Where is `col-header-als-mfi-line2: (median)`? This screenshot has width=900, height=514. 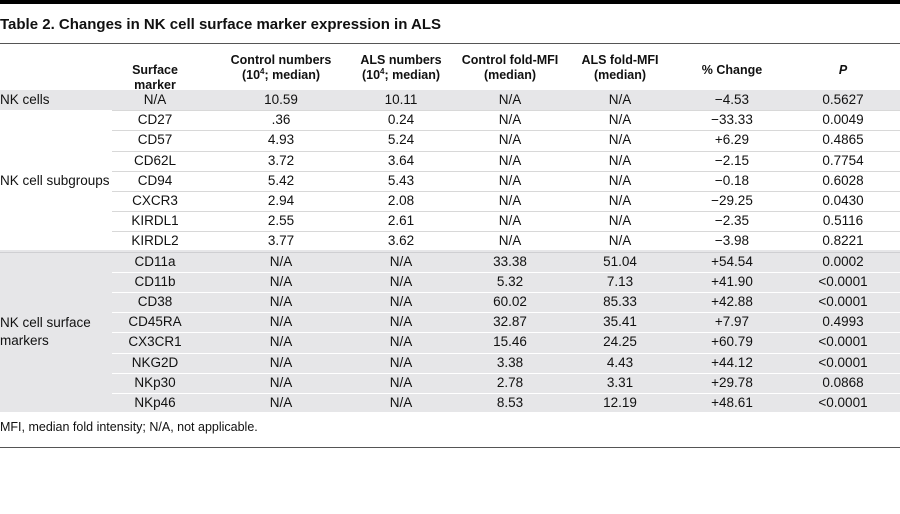
col-header-als-mfi-line2: (median) is located at coordinates (620, 75).